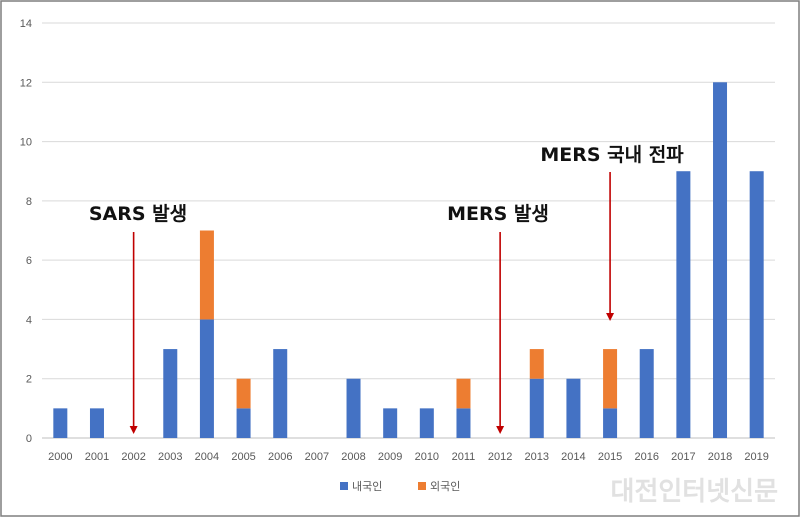 This screenshot has width=800, height=517. Describe the element at coordinates (612, 155) in the screenshot. I see `annotation-label: MERS 국내 전파` at that location.